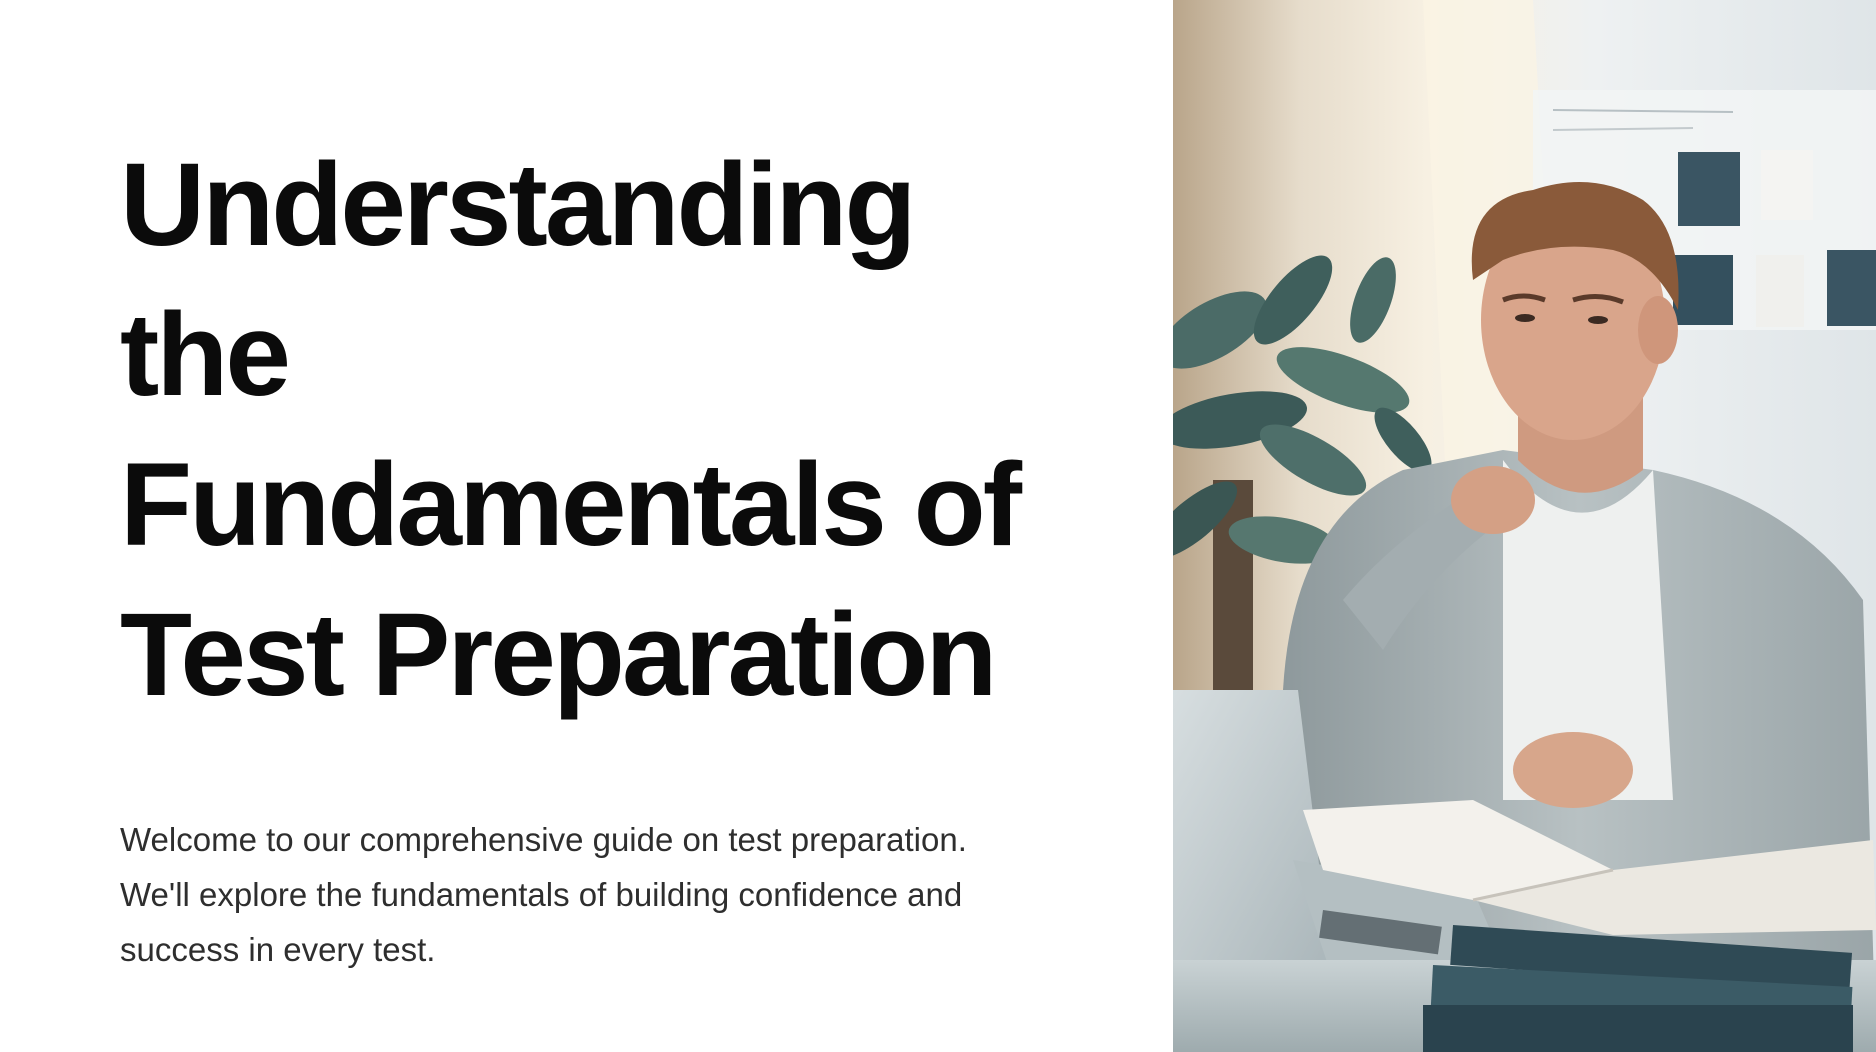 The height and width of the screenshot is (1052, 1876). I want to click on hair, so click(1575, 246).